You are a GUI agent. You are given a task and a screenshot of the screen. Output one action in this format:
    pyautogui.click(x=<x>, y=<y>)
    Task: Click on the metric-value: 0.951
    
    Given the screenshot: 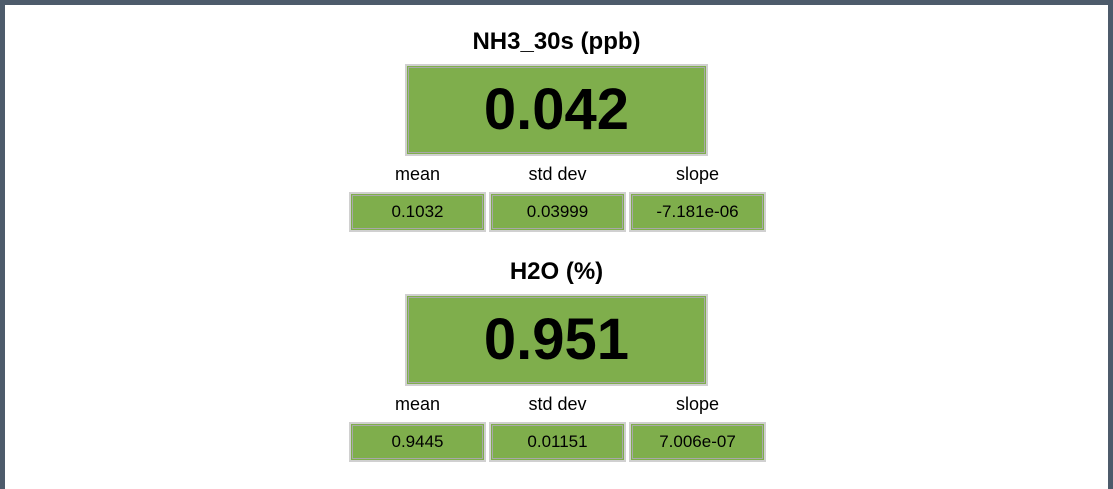 What is the action you would take?
    pyautogui.click(x=556, y=340)
    